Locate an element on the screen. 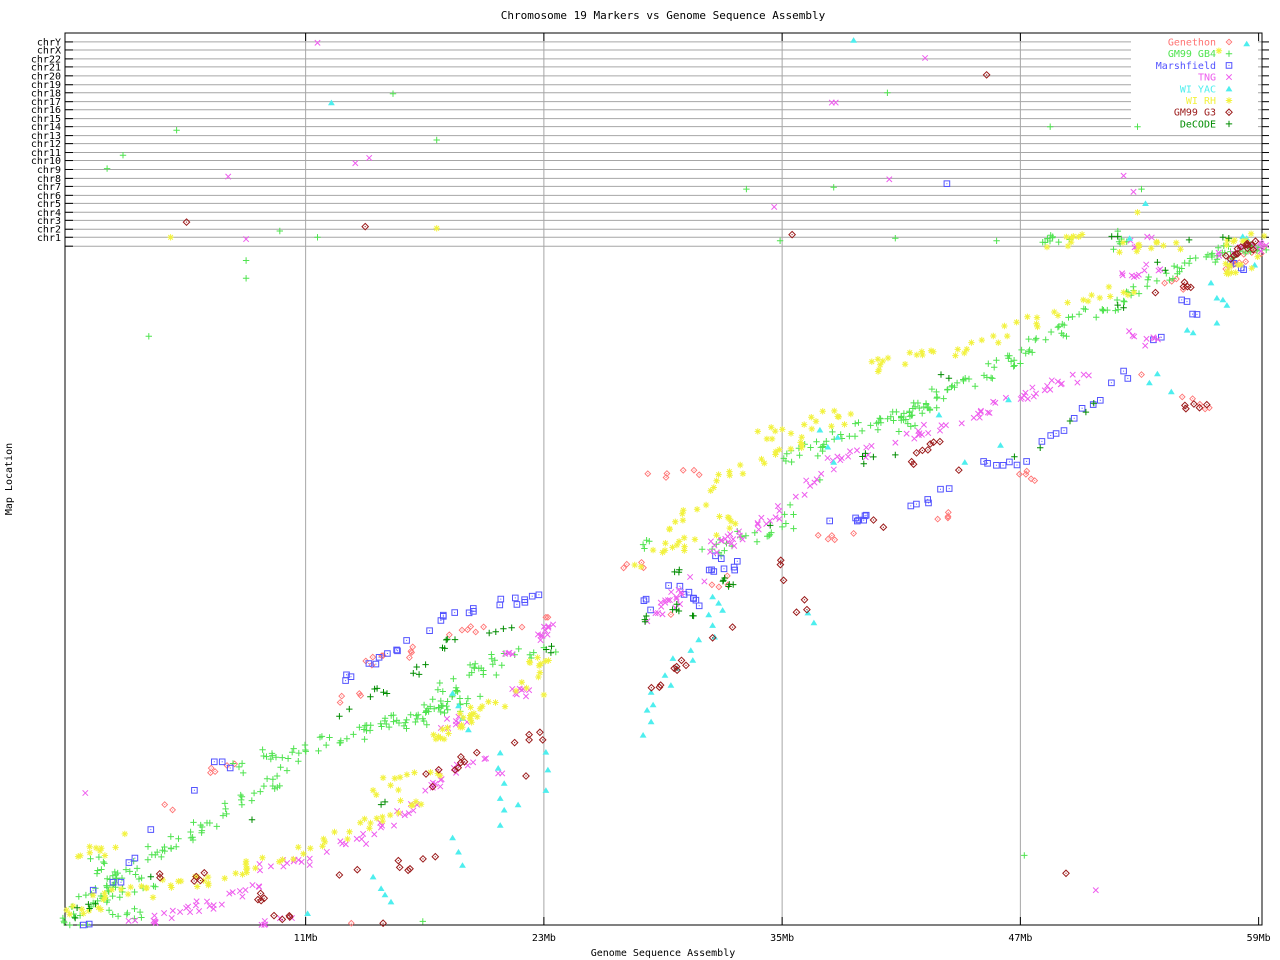  legend-item: WI RH is located at coordinates (1209, 101).